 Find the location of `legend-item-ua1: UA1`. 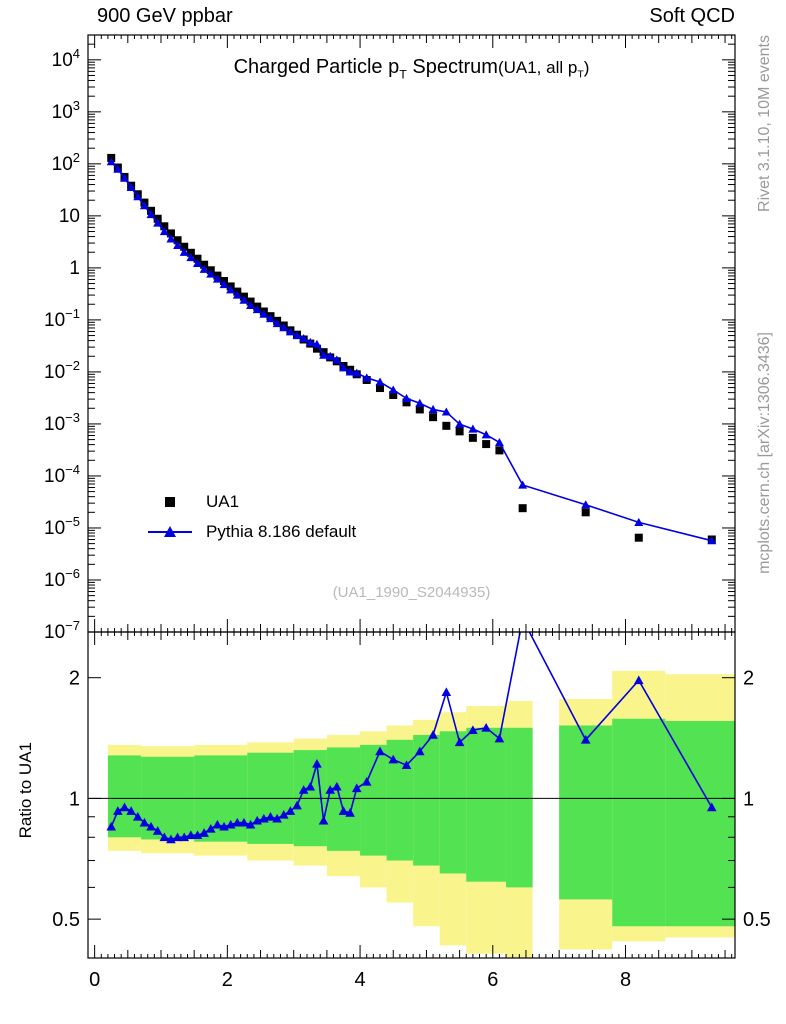

legend-item-ua1: UA1 is located at coordinates (252, 502).